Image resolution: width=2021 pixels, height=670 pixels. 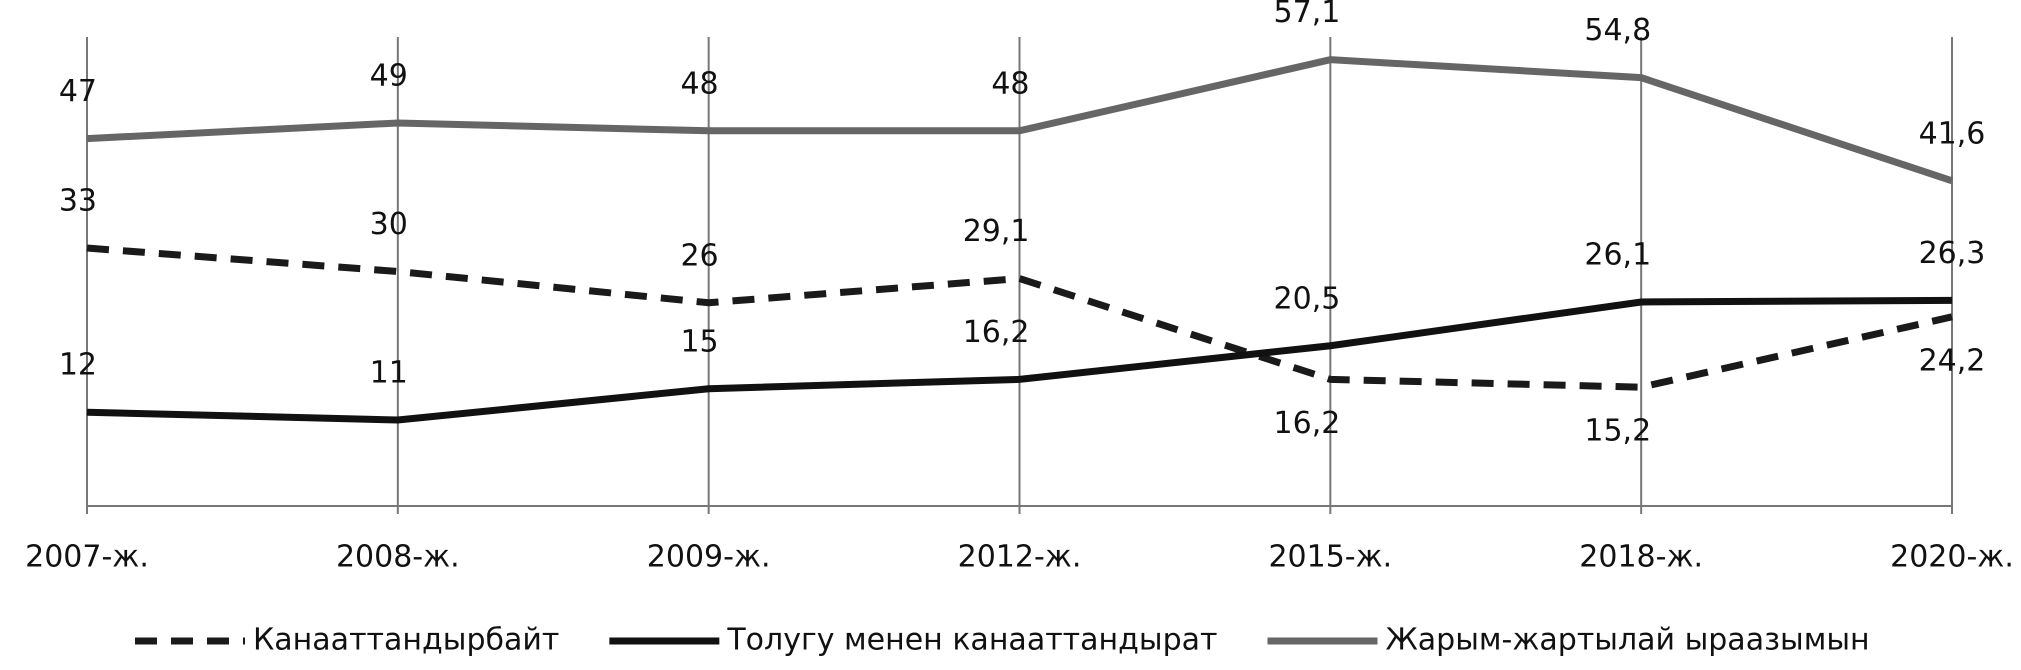 I want to click on data-label: 15, so click(x=699, y=341).